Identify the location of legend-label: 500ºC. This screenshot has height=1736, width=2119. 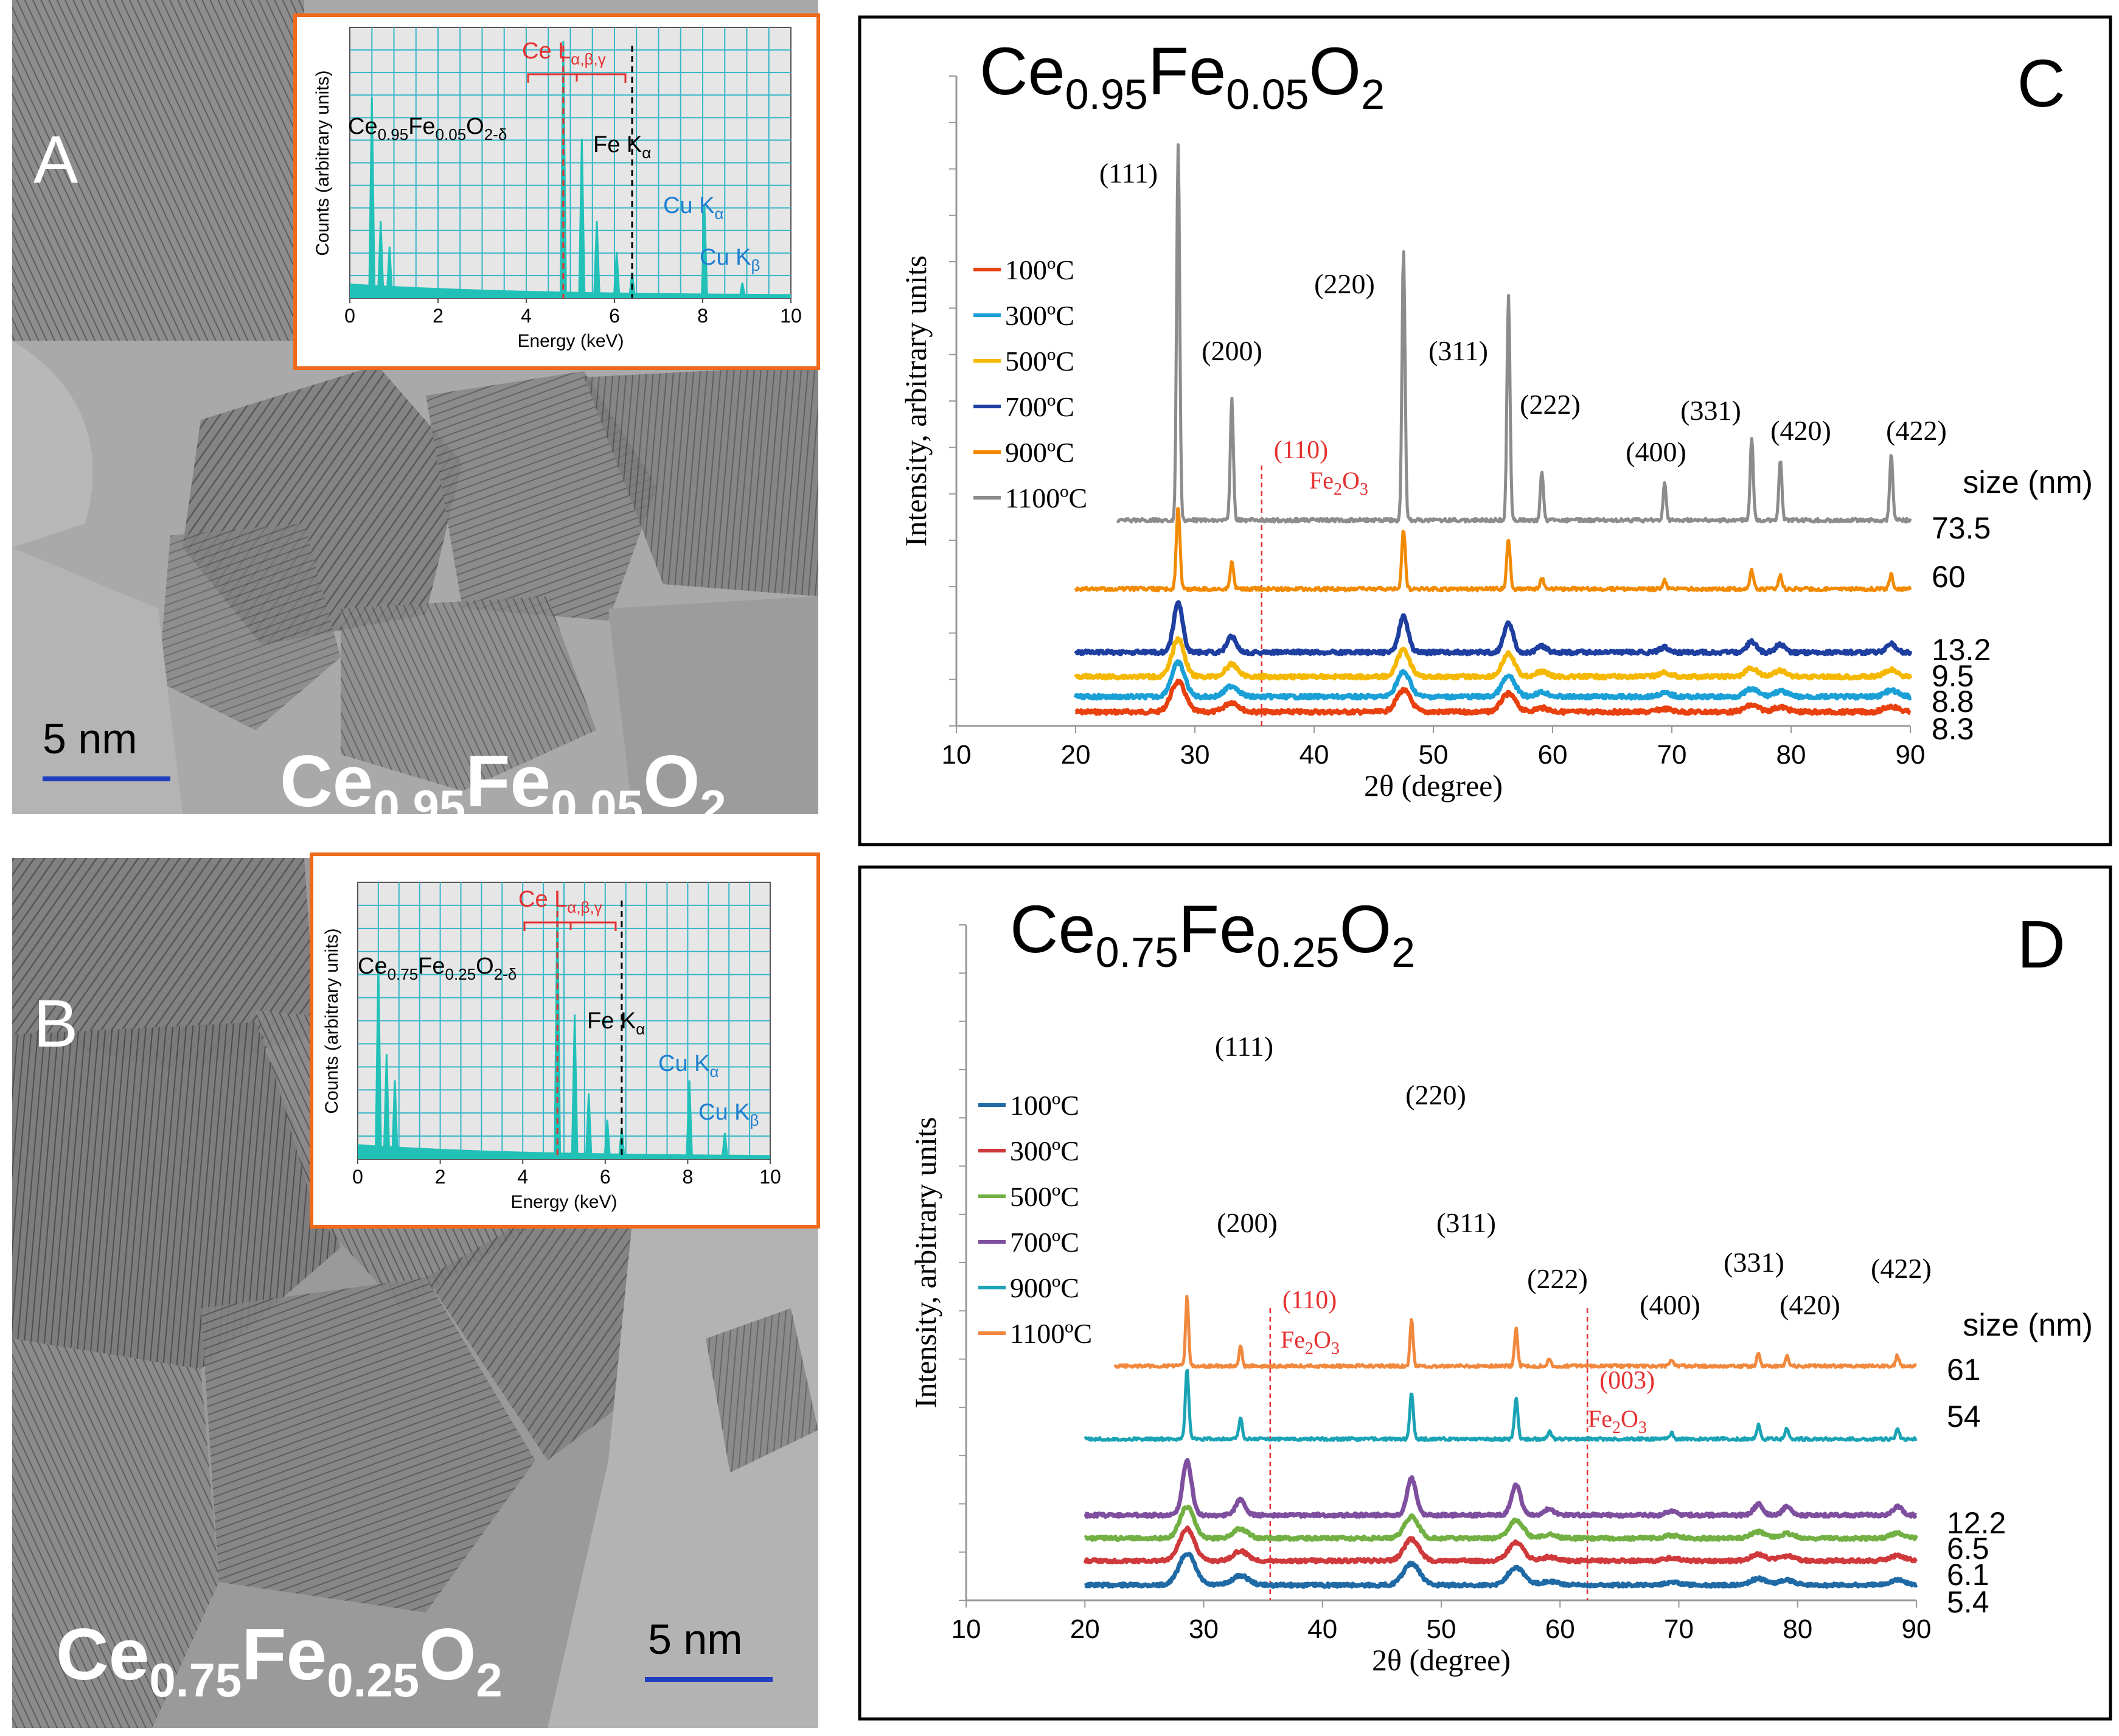
(1039, 361).